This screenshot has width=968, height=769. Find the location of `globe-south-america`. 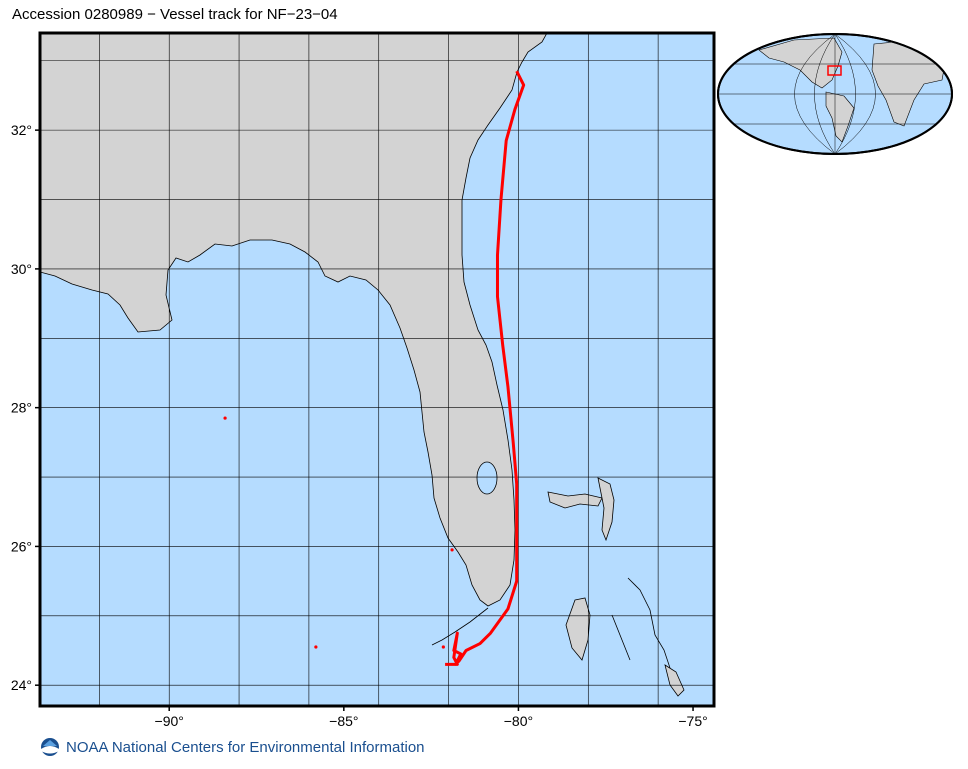

globe-south-america is located at coordinates (840, 117).